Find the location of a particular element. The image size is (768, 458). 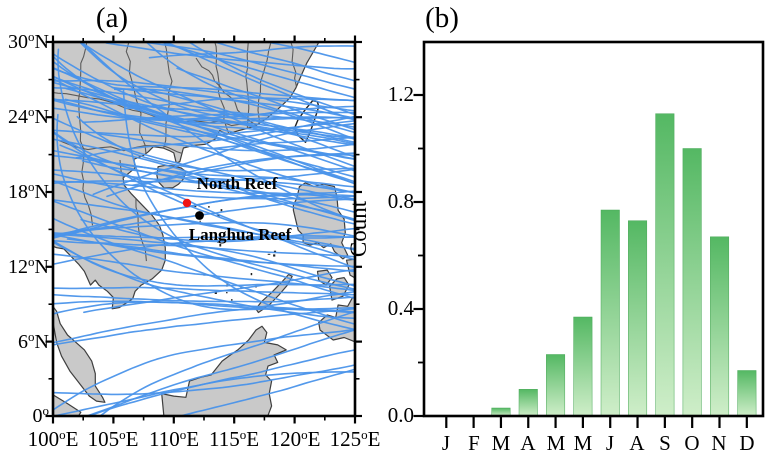

langhua-reef-label: Langhua Reef is located at coordinates (240, 234).